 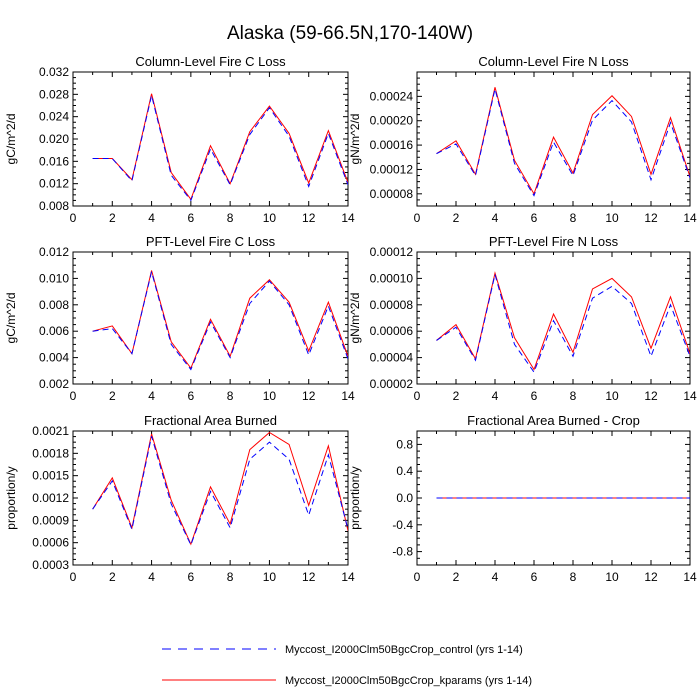 What do you see at coordinates (54, 94) in the screenshot?
I see `y-tick-label: 0.028` at bounding box center [54, 94].